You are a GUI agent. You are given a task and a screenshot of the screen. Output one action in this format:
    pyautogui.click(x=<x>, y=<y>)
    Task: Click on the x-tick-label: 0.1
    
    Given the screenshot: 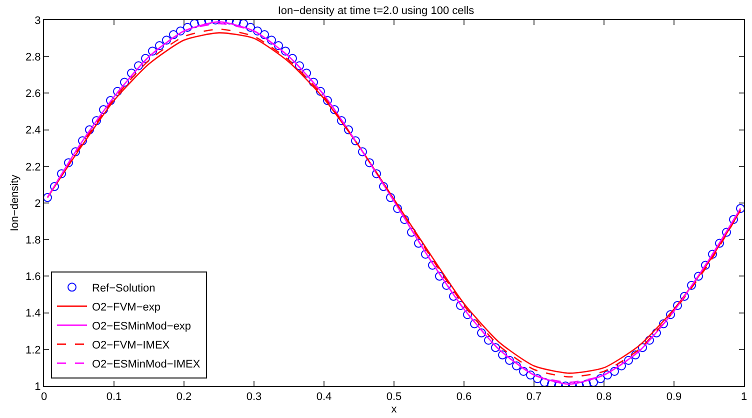 What is the action you would take?
    pyautogui.click(x=114, y=397)
    